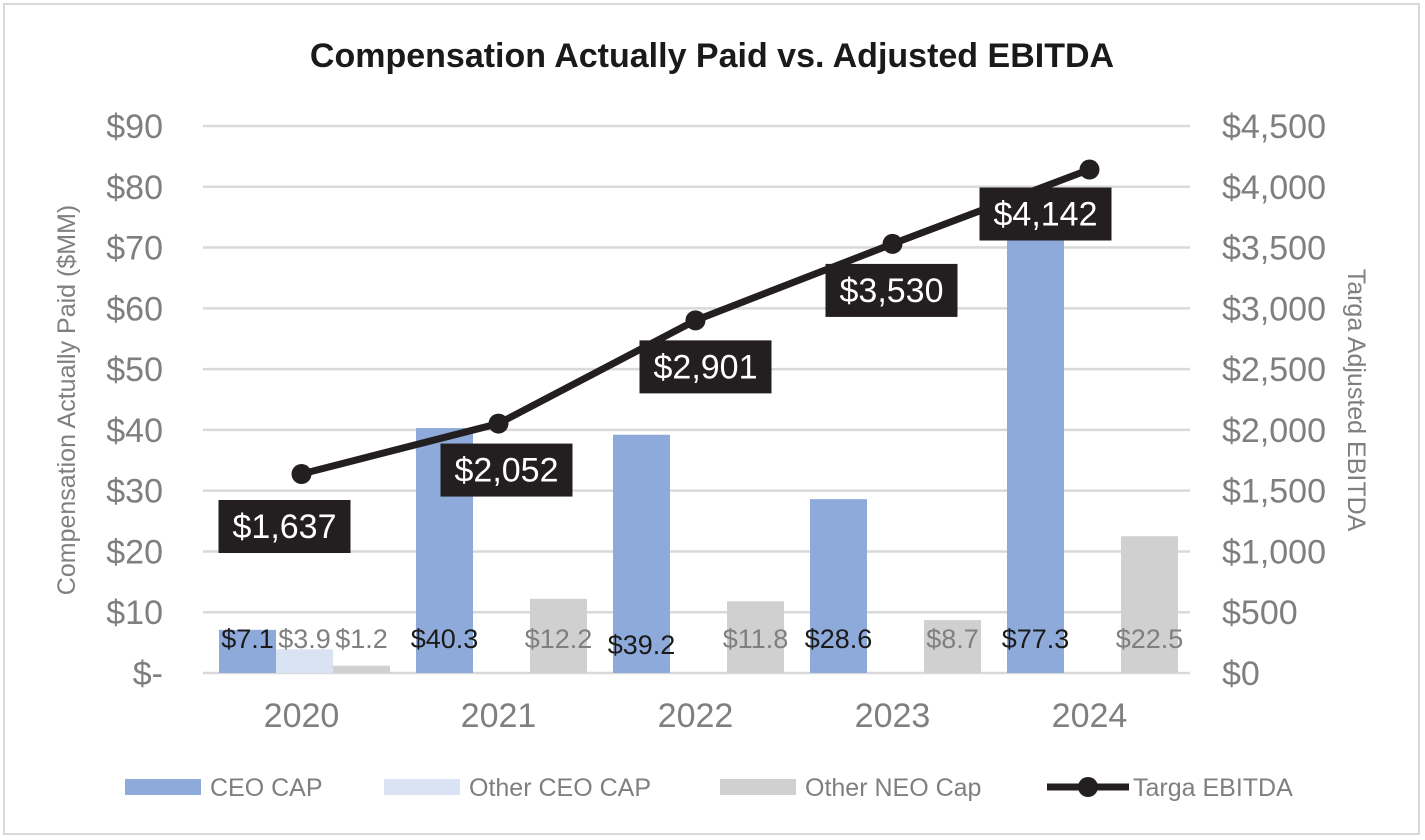  I want to click on bar-data-label: $7.1, so click(247, 639).